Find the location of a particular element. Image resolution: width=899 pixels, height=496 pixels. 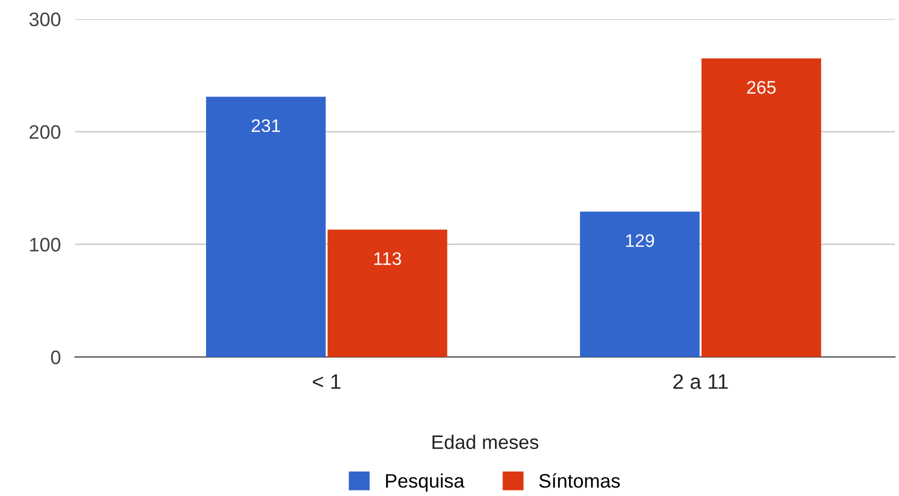

data-label: 129 is located at coordinates (640, 240).